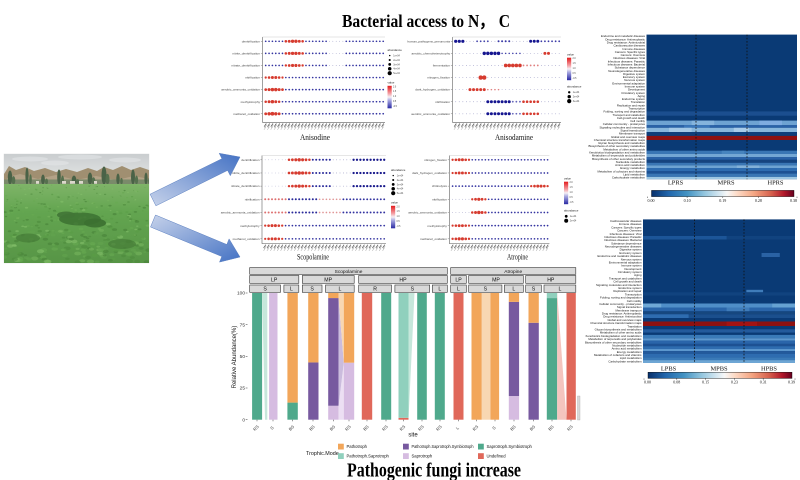  What do you see at coordinates (443, 446) in the screenshot?
I see `svg-text:Pathotroph.Saprotroph.Symbiotr: Pathotroph.Saprotroph.Symbiotroph` at bounding box center [443, 446].